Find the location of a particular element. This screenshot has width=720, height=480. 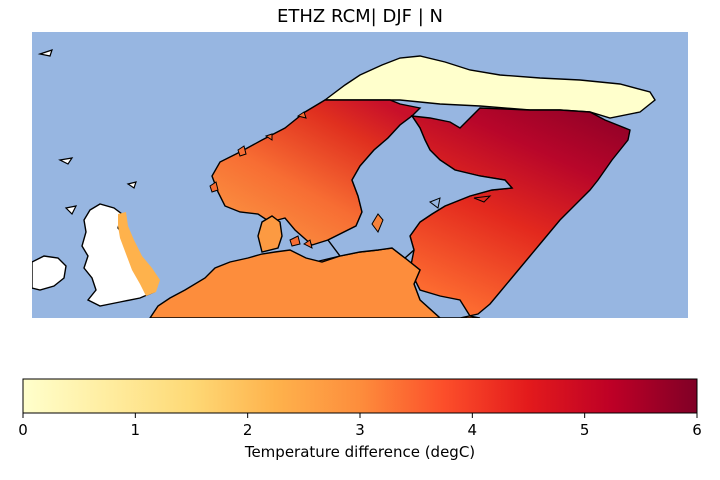

colorbar-label: Temperature difference (degC) is located at coordinates (360, 452).